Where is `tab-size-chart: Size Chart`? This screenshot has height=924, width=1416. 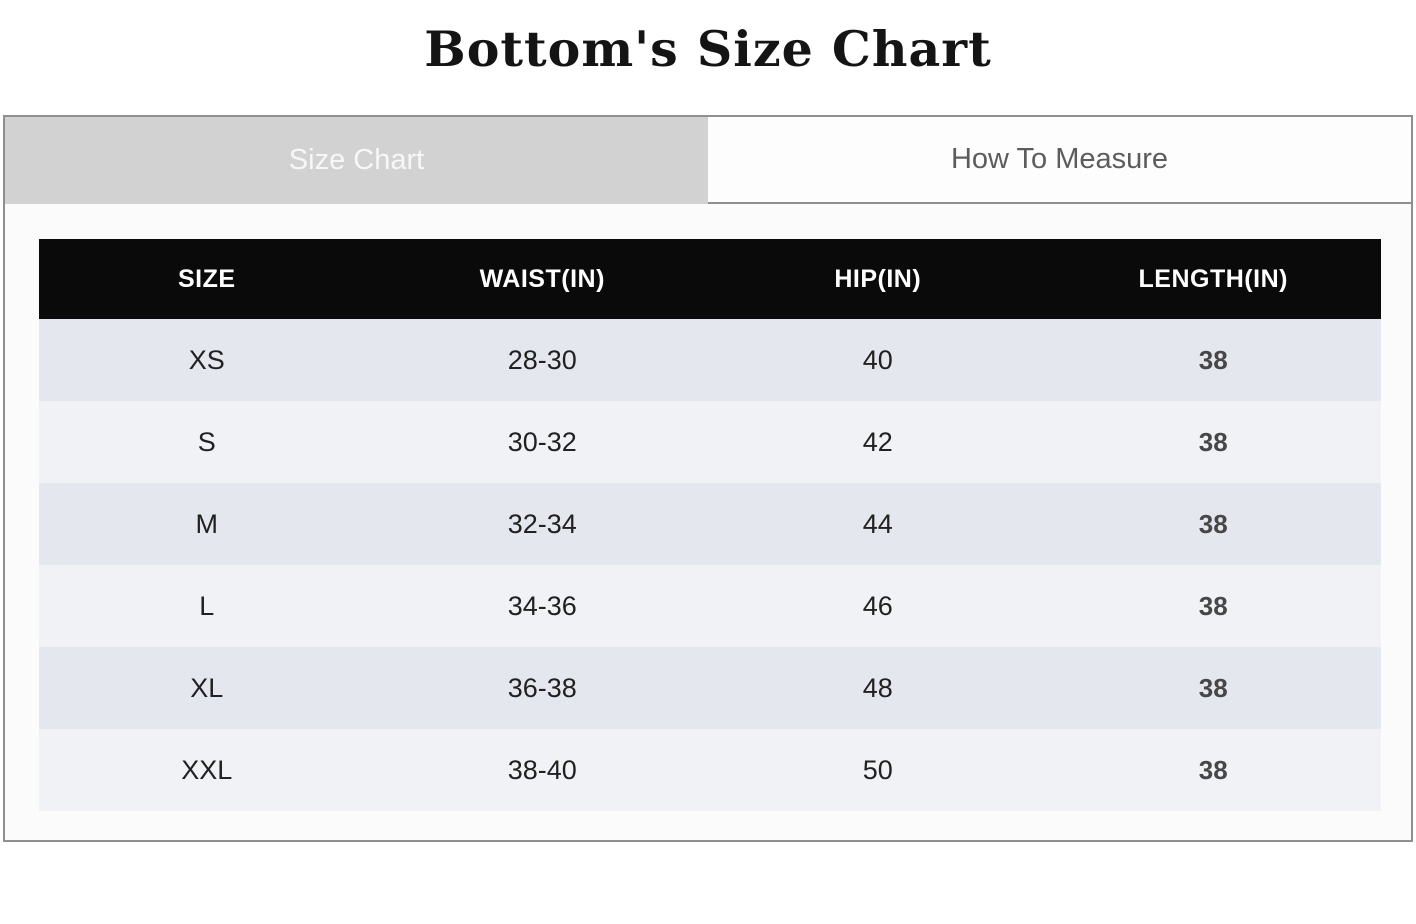 tab-size-chart: Size Chart is located at coordinates (356, 160).